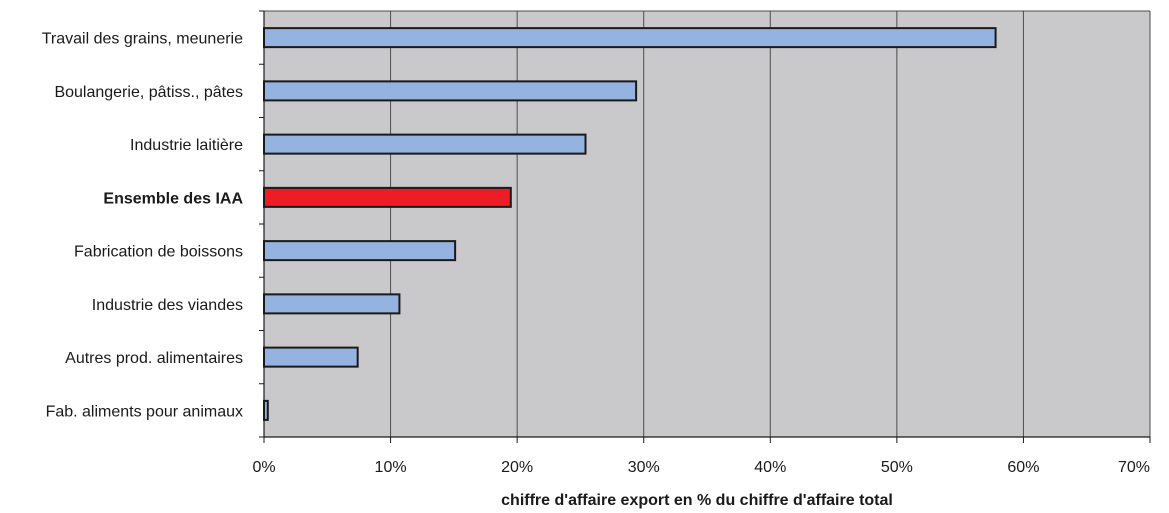  I want to click on x-tick-labels: 0% 10% 20% 30% 40% 50% 60% 70%, so click(701, 467).